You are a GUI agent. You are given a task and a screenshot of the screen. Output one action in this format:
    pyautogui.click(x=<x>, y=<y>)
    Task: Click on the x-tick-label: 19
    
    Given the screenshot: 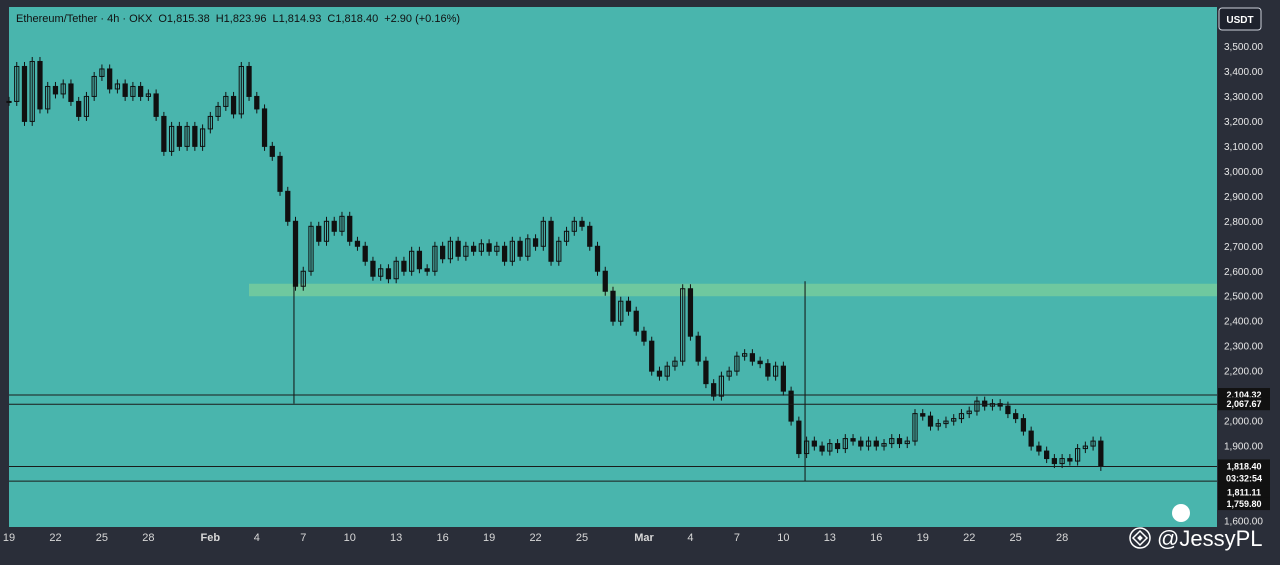 What is the action you would take?
    pyautogui.click(x=489, y=538)
    